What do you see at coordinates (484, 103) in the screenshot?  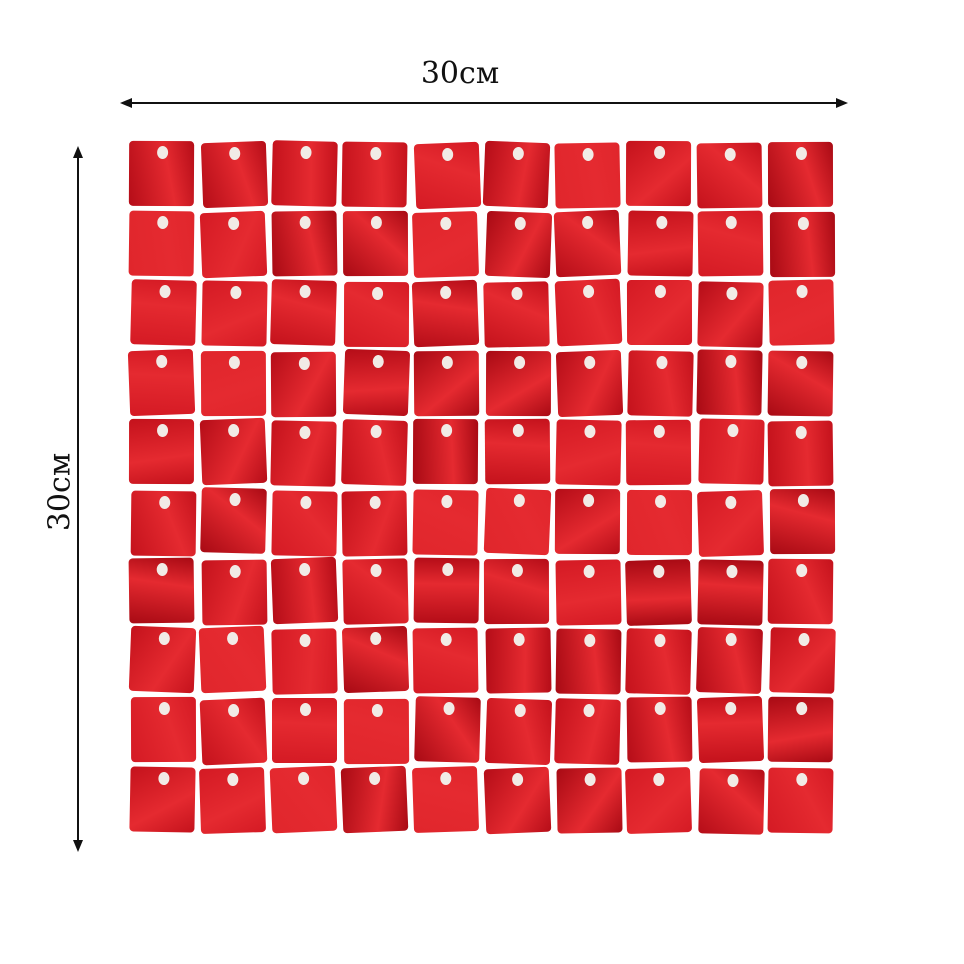 I see `width-arrow` at bounding box center [484, 103].